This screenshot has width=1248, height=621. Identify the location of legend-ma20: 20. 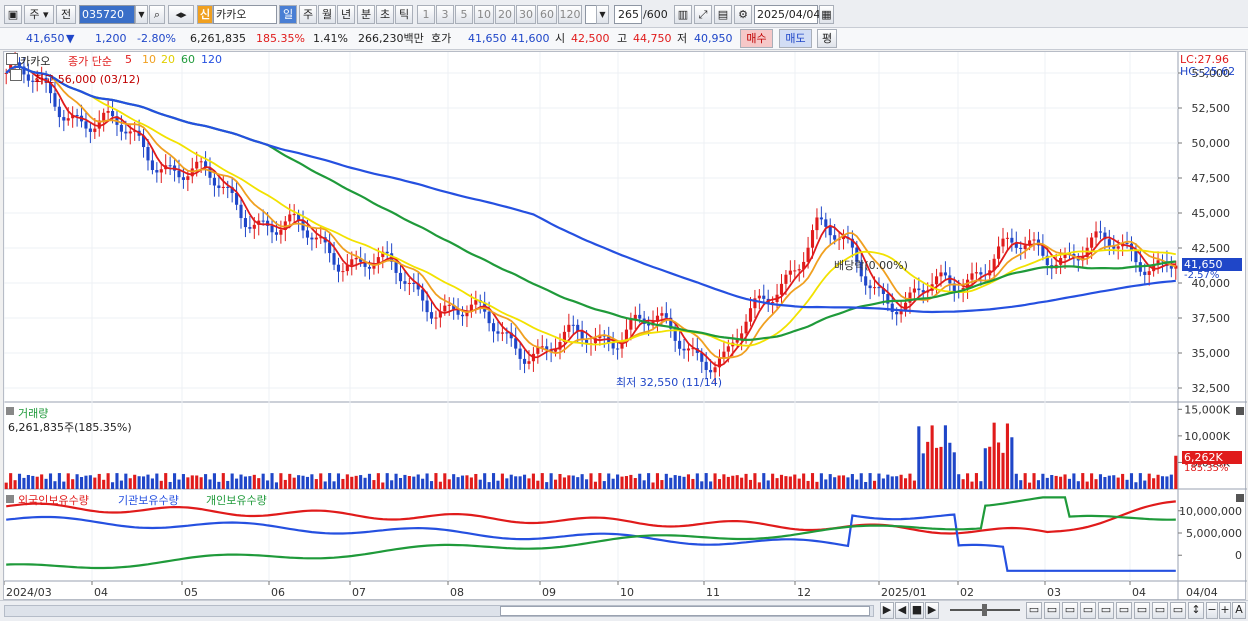
(168, 59).